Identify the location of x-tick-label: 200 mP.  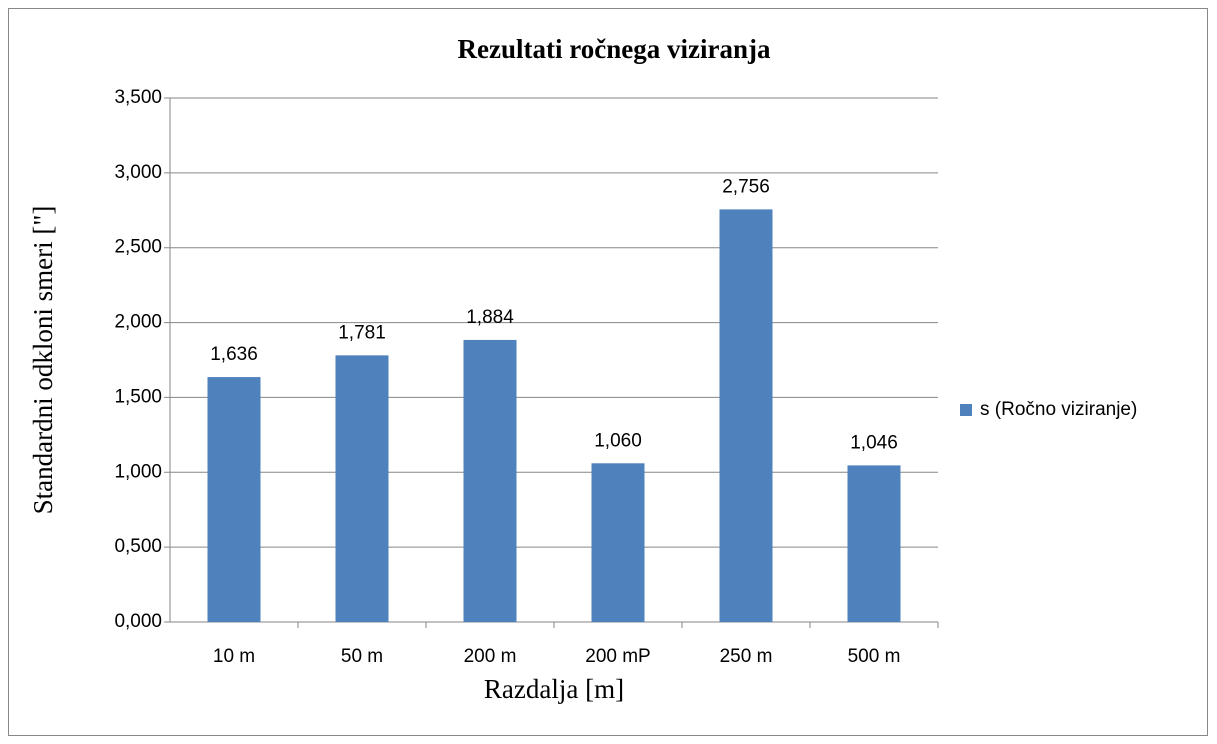
(617, 656).